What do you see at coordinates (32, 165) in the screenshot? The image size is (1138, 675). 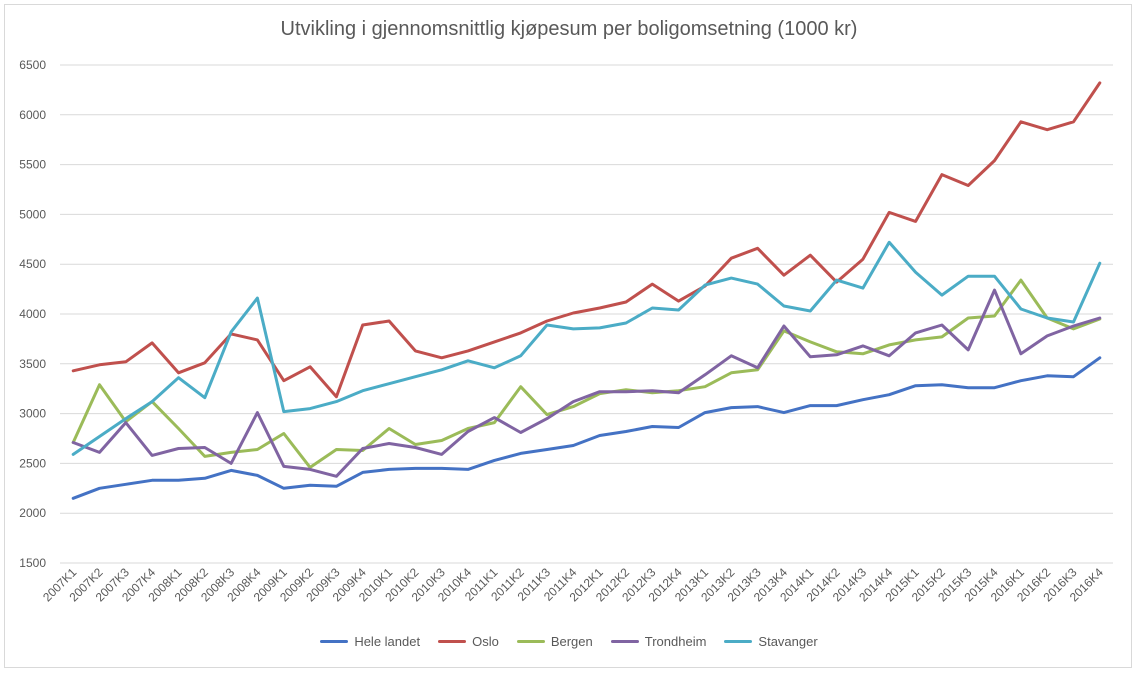 I see `y-tick-label: 5500` at bounding box center [32, 165].